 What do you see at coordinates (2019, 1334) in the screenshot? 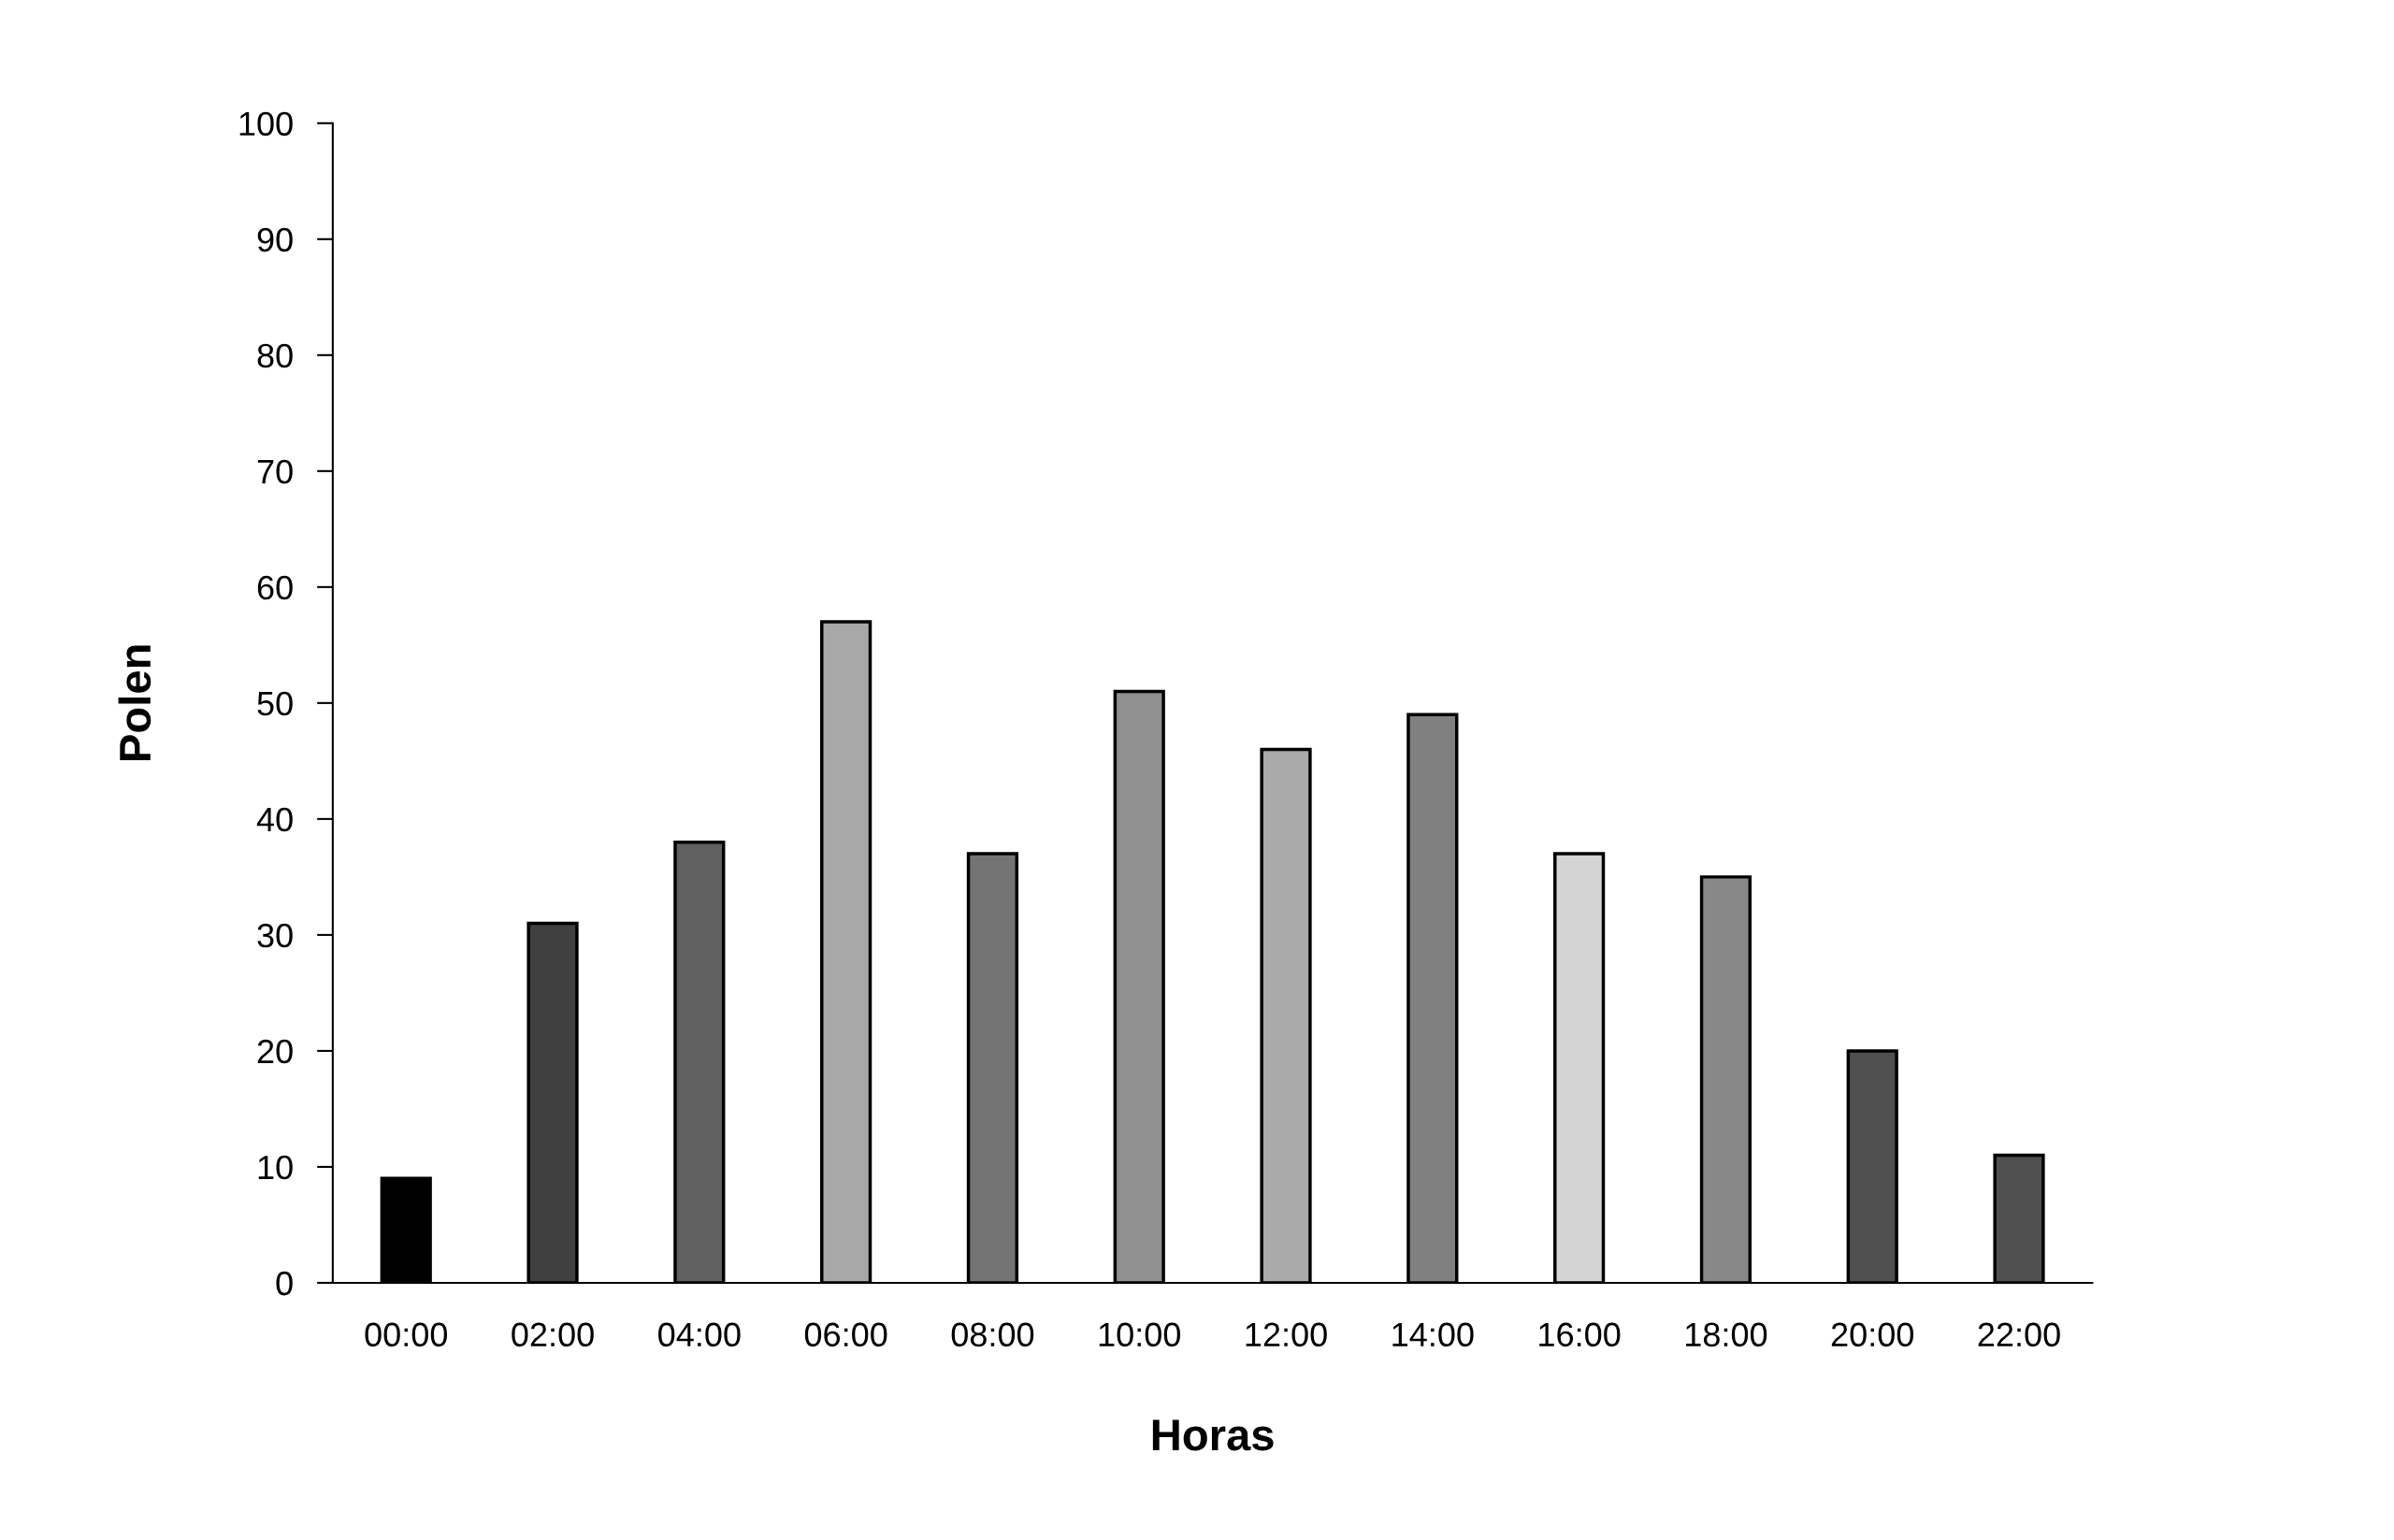
I see `x-tick-label: 22:00` at bounding box center [2019, 1334].